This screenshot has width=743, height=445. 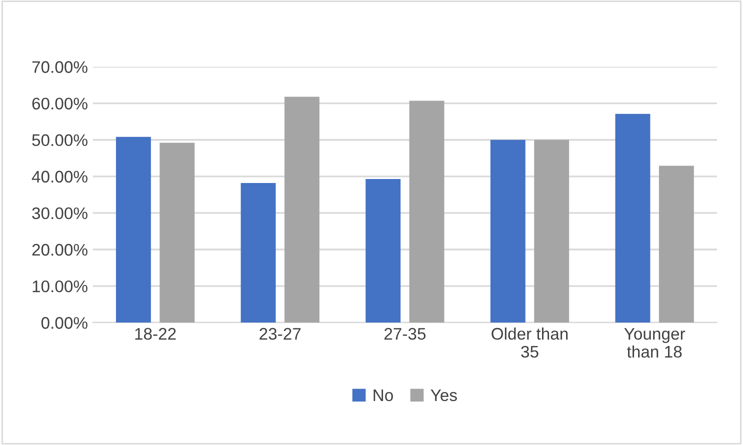 What do you see at coordinates (60, 176) in the screenshot?
I see `y-tick-label: 40.00%` at bounding box center [60, 176].